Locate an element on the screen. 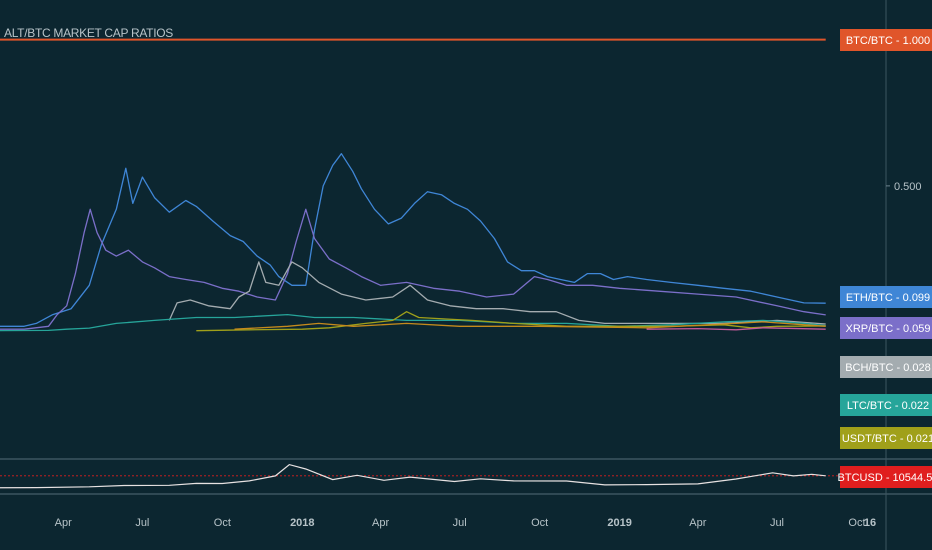 This screenshot has width=932, height=550. price-label-xrp-btc: XRP/BTC - 0.059 is located at coordinates (886, 328).